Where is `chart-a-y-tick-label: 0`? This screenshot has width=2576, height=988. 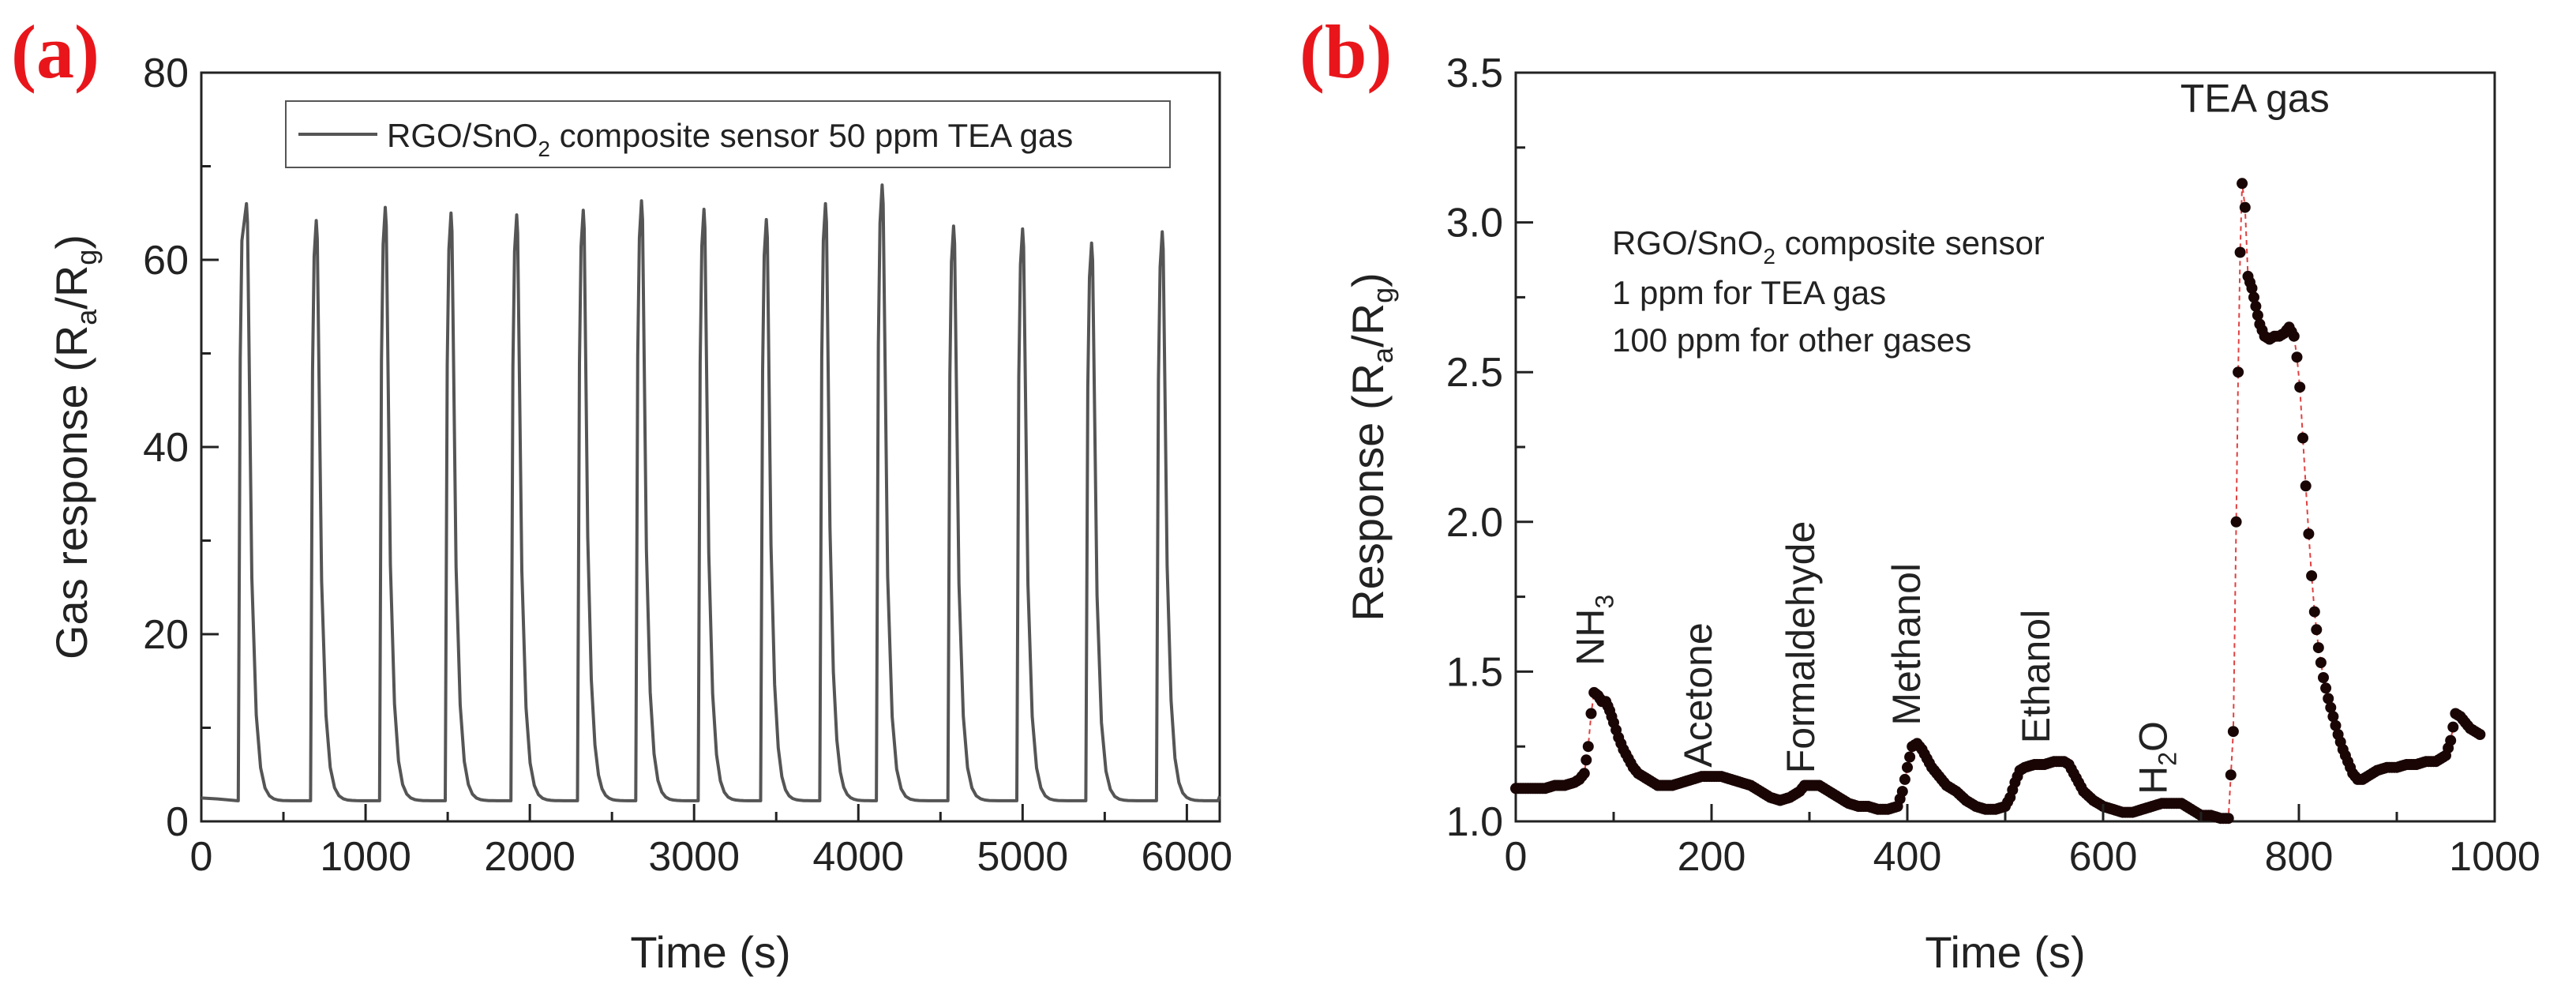
chart-a-y-tick-label: 0 is located at coordinates (177, 822).